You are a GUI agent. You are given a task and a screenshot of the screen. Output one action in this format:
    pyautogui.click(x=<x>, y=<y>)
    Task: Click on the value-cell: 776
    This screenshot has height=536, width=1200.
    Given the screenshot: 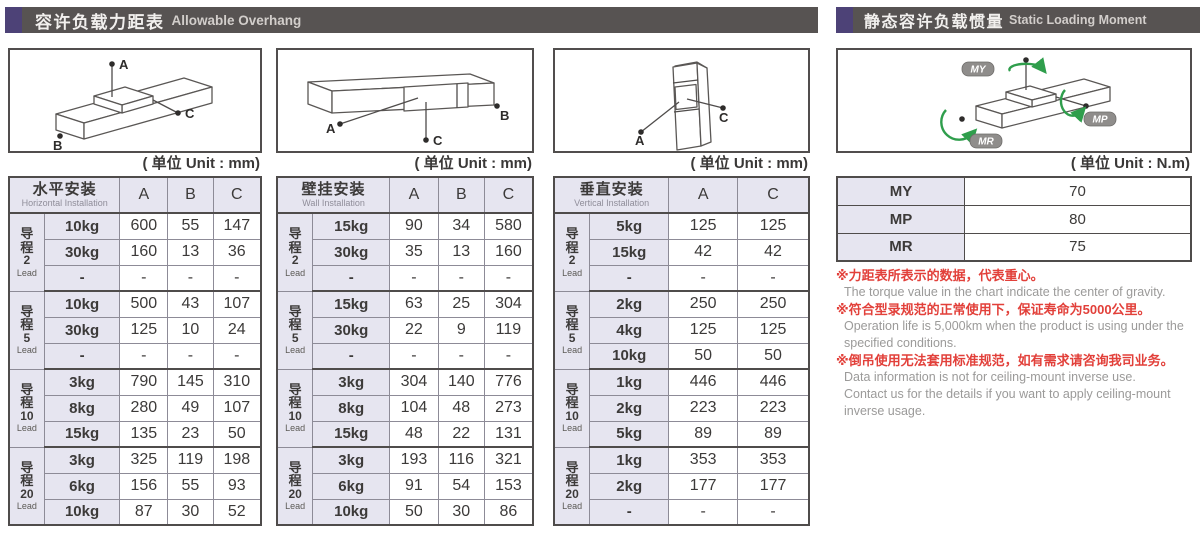 What is the action you would take?
    pyautogui.click(x=508, y=382)
    